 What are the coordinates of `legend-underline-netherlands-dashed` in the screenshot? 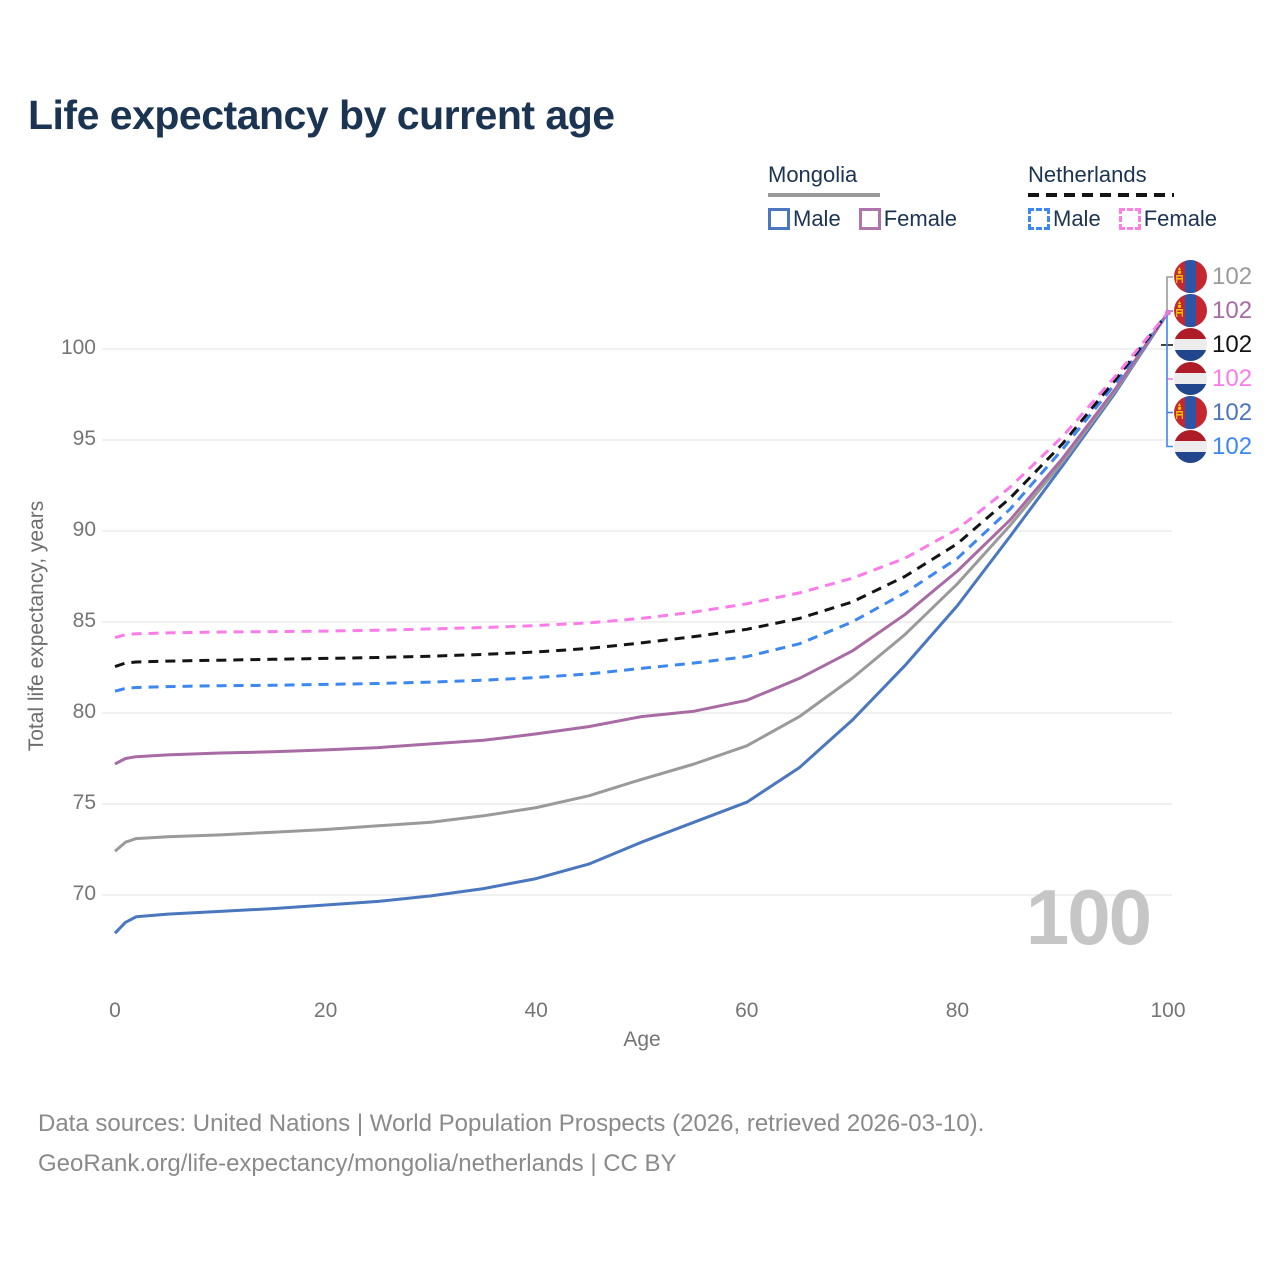 It's located at (1101, 195).